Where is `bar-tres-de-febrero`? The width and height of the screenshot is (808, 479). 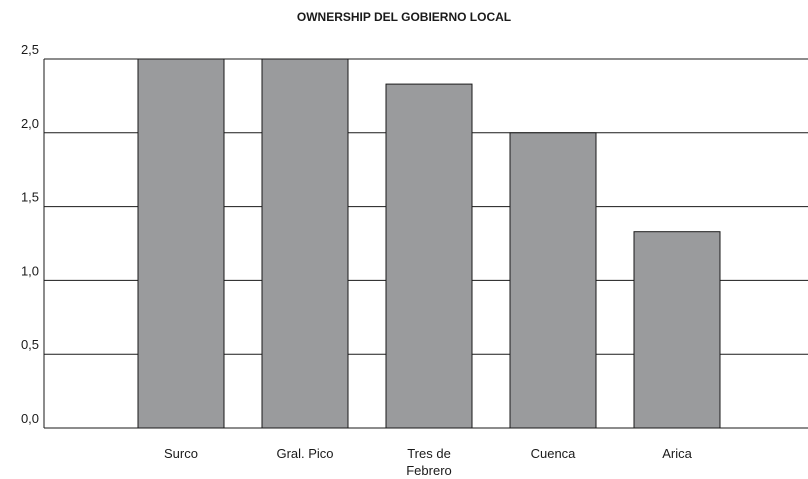 bar-tres-de-febrero is located at coordinates (429, 256).